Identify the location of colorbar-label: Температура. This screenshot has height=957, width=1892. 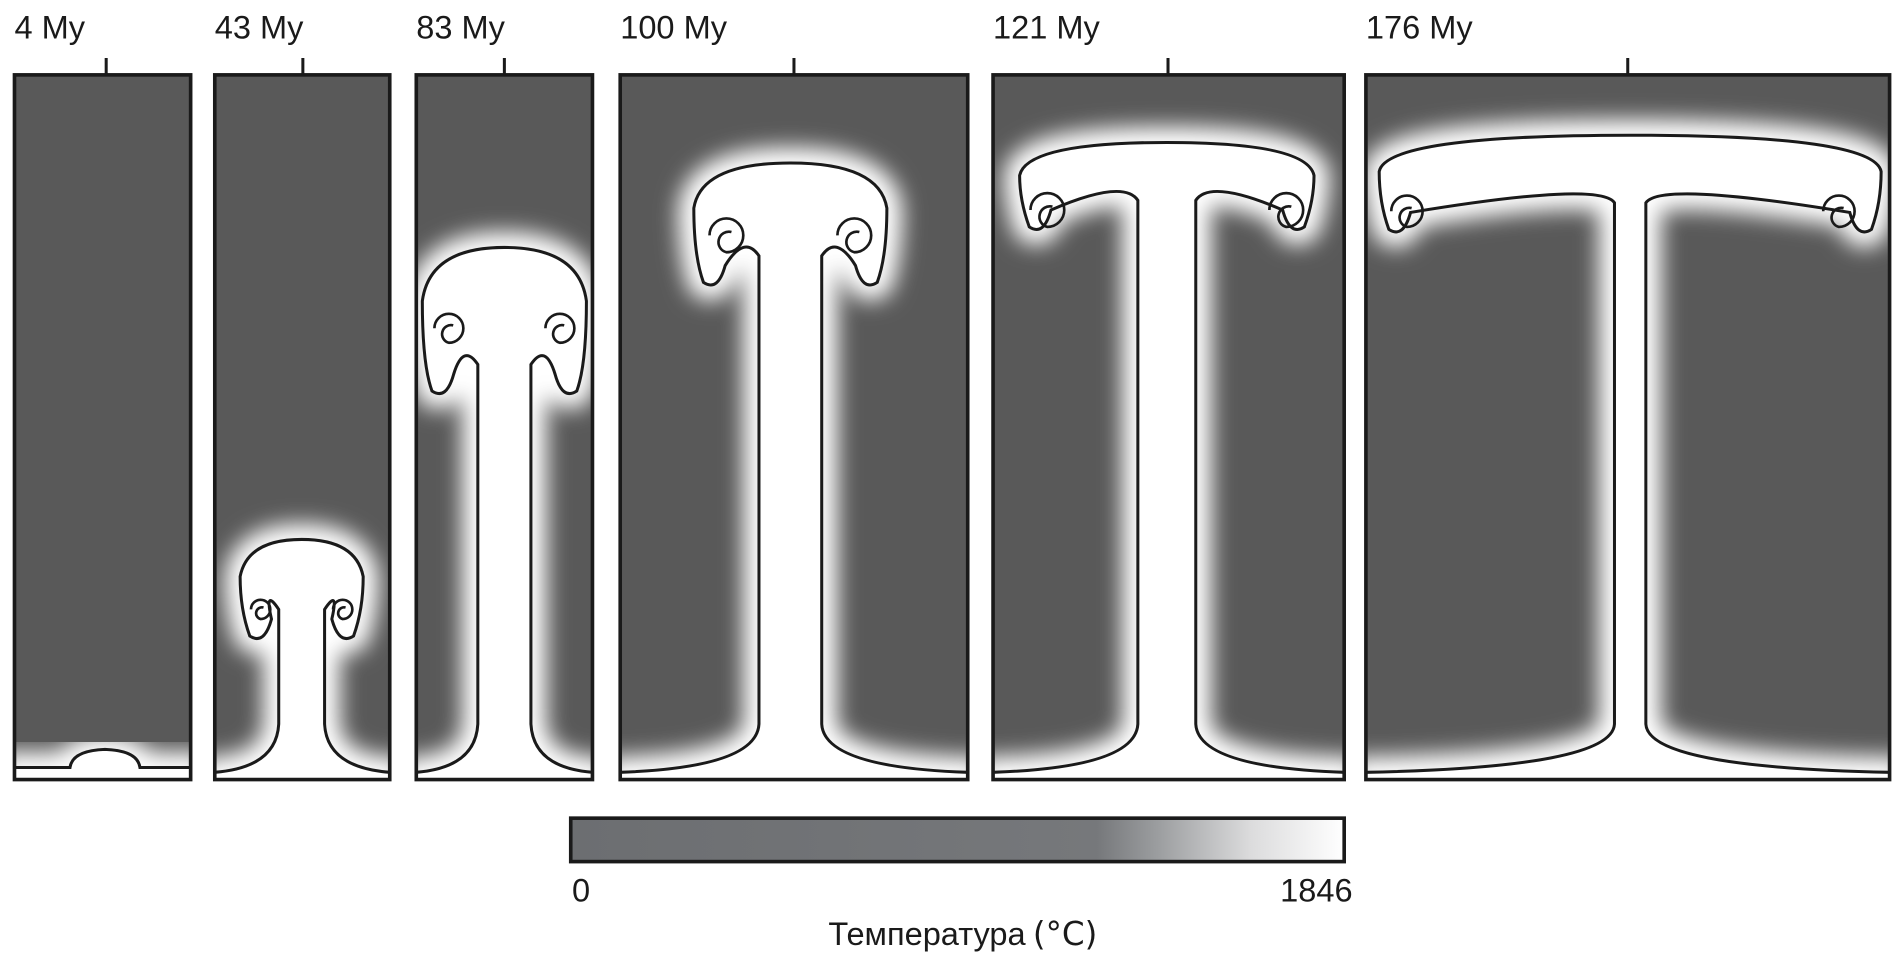
(927, 934).